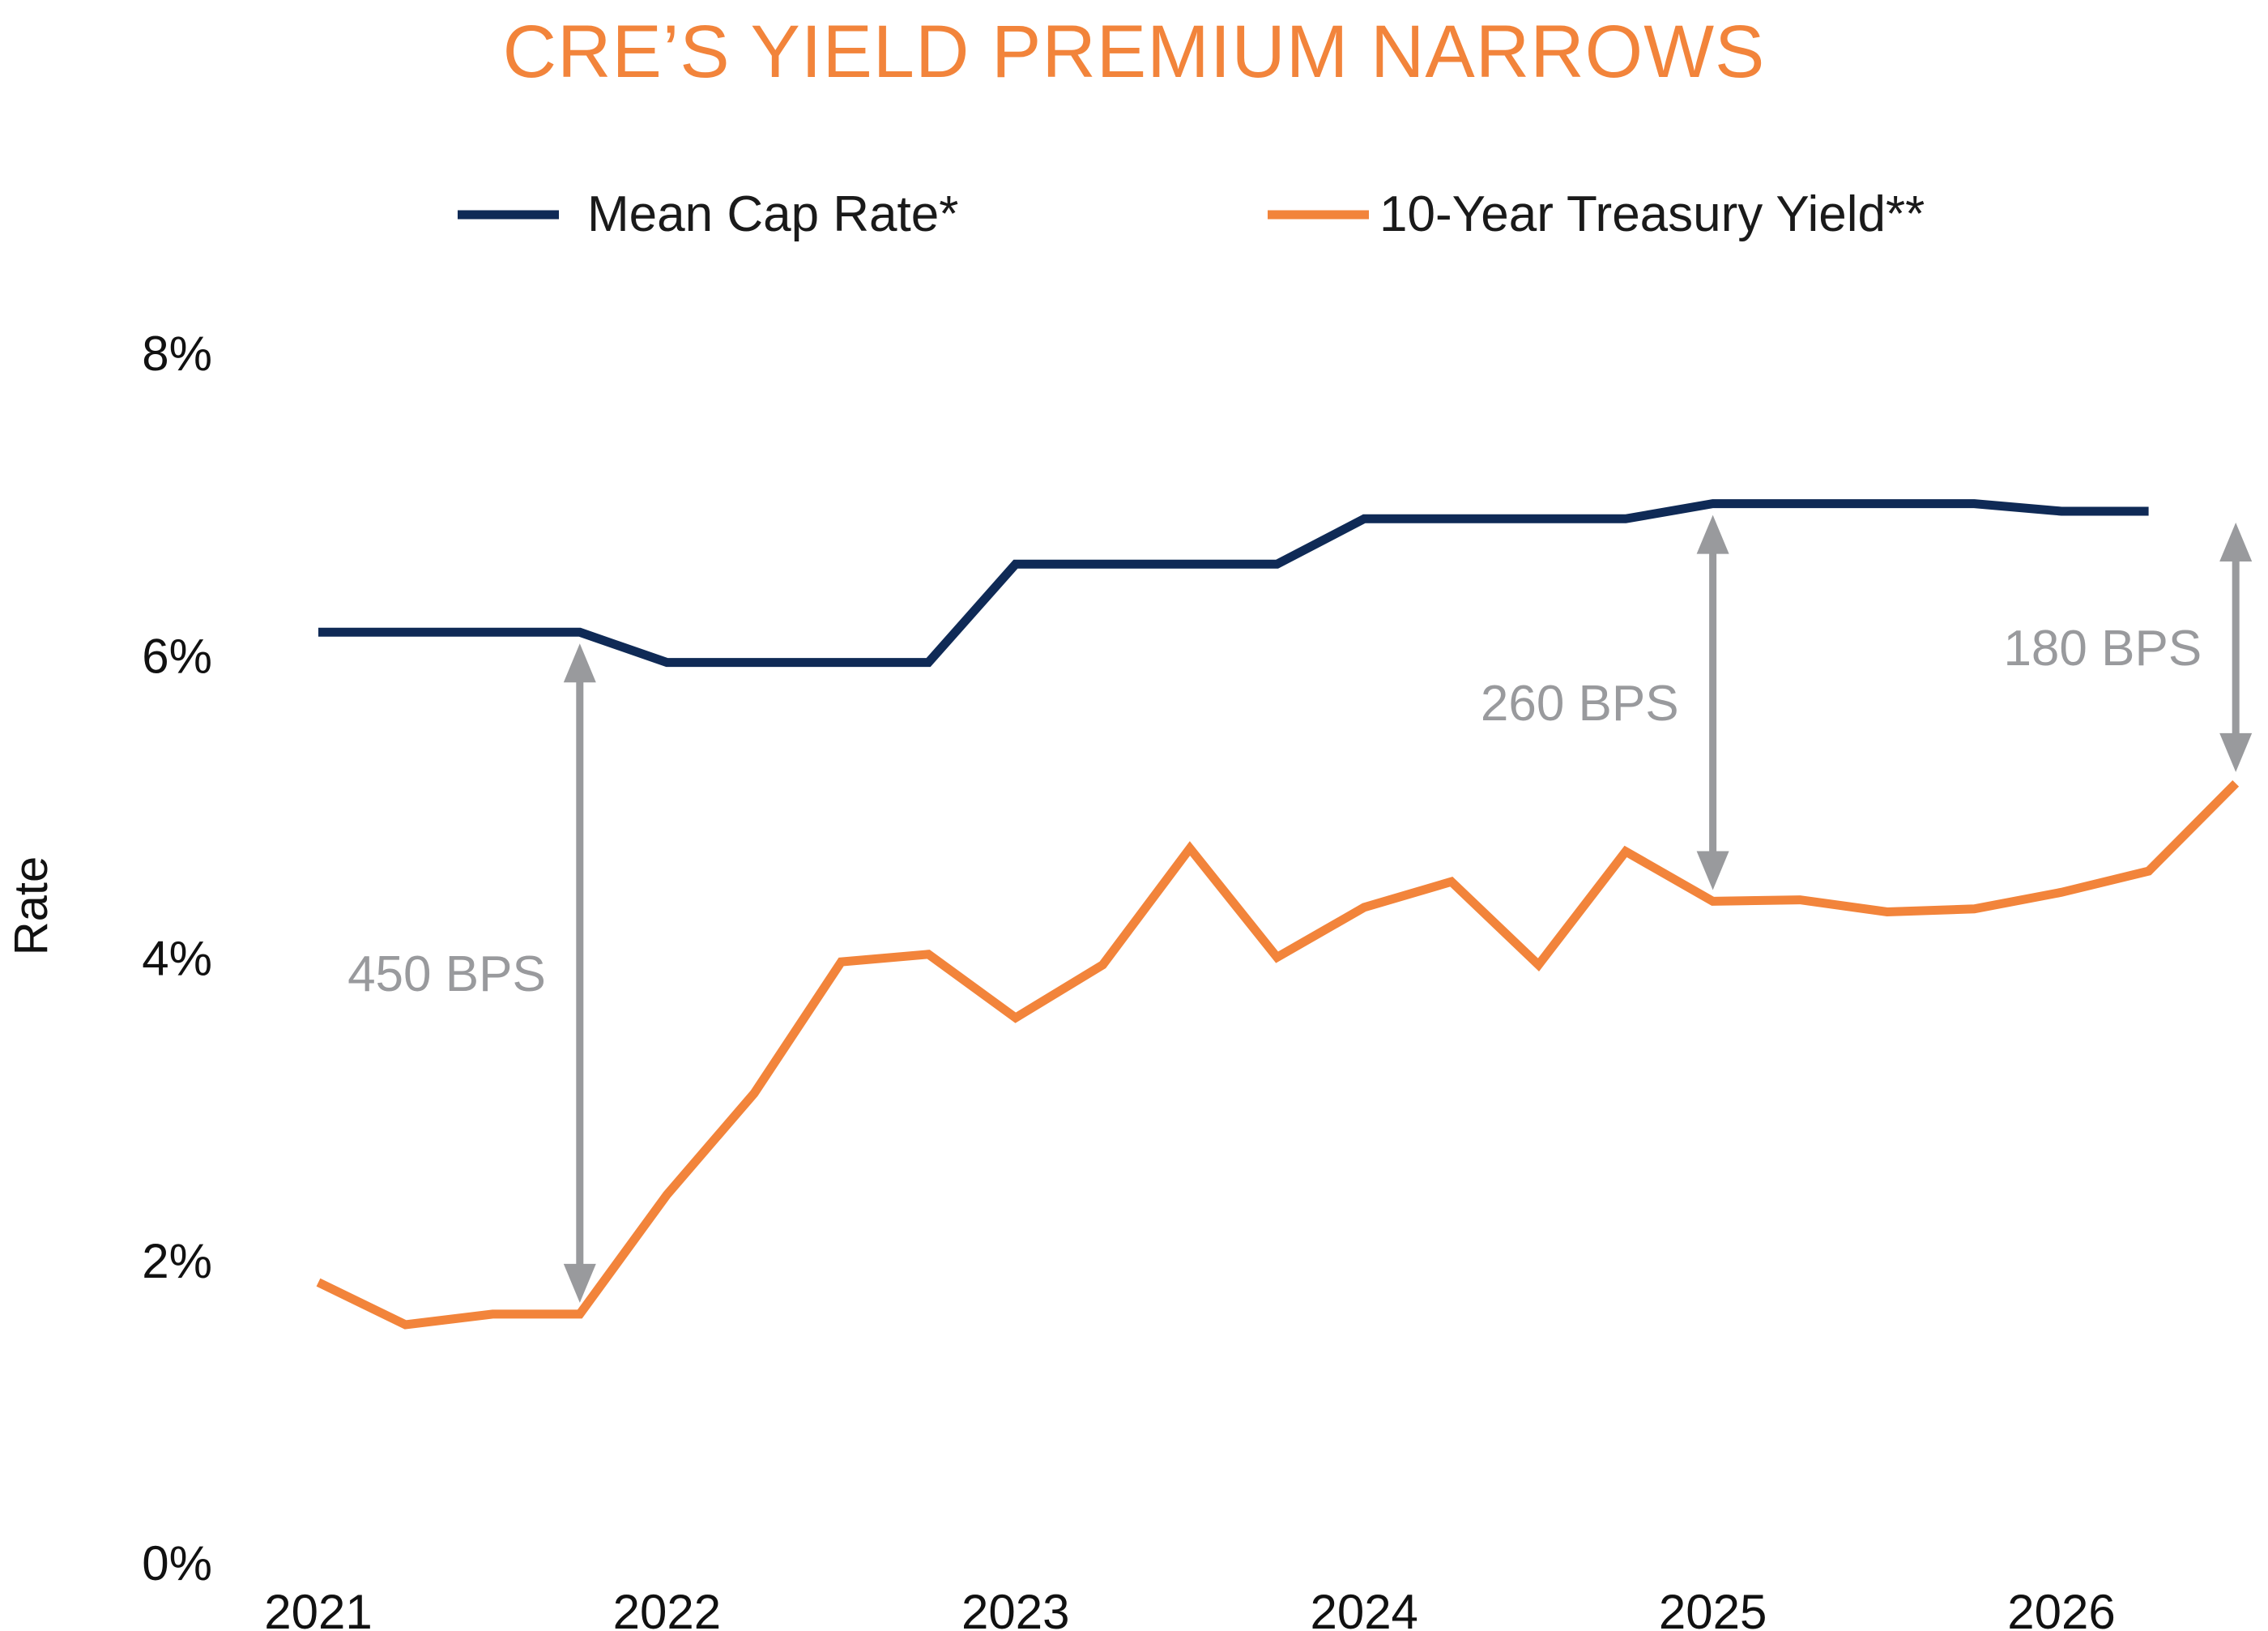 The width and height of the screenshot is (2268, 1631). Describe the element at coordinates (177, 656) in the screenshot. I see `y-tick-label: 6%` at that location.